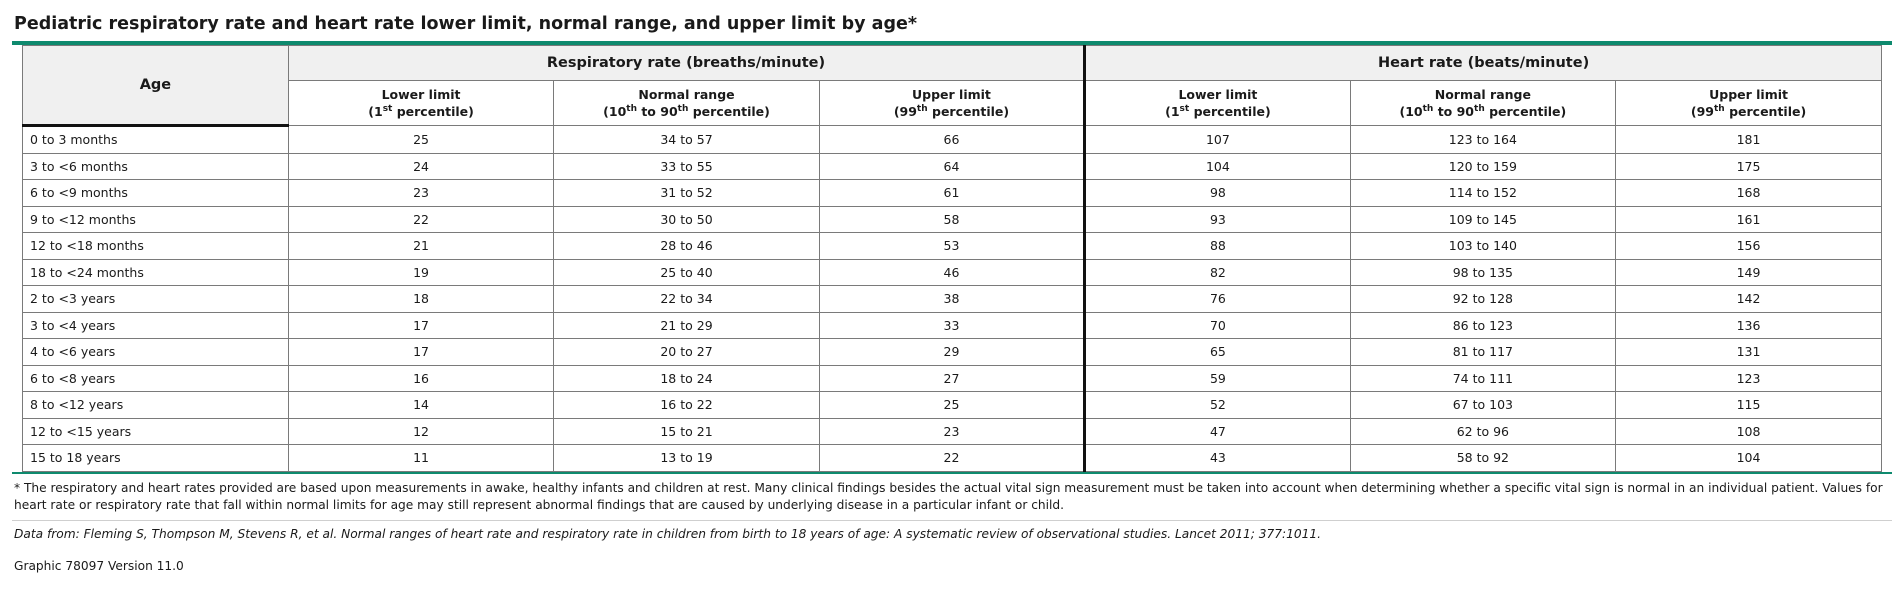  Describe the element at coordinates (155, 139) in the screenshot. I see `age-cell: 0 to 3 months` at that location.